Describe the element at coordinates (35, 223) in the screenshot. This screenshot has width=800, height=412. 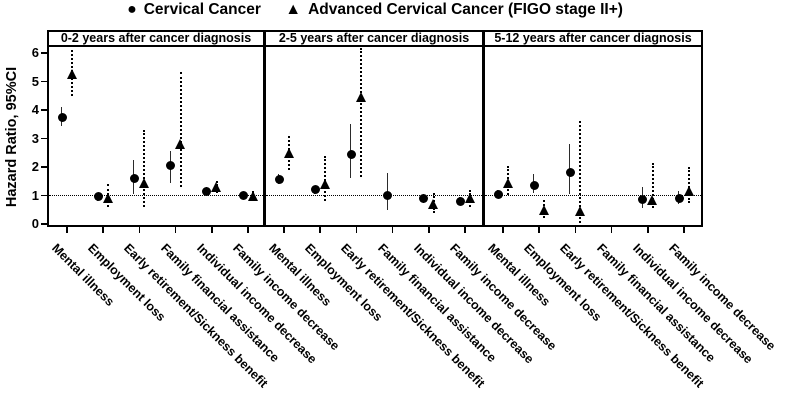
I see `y-axis-tick-label: 0` at that location.